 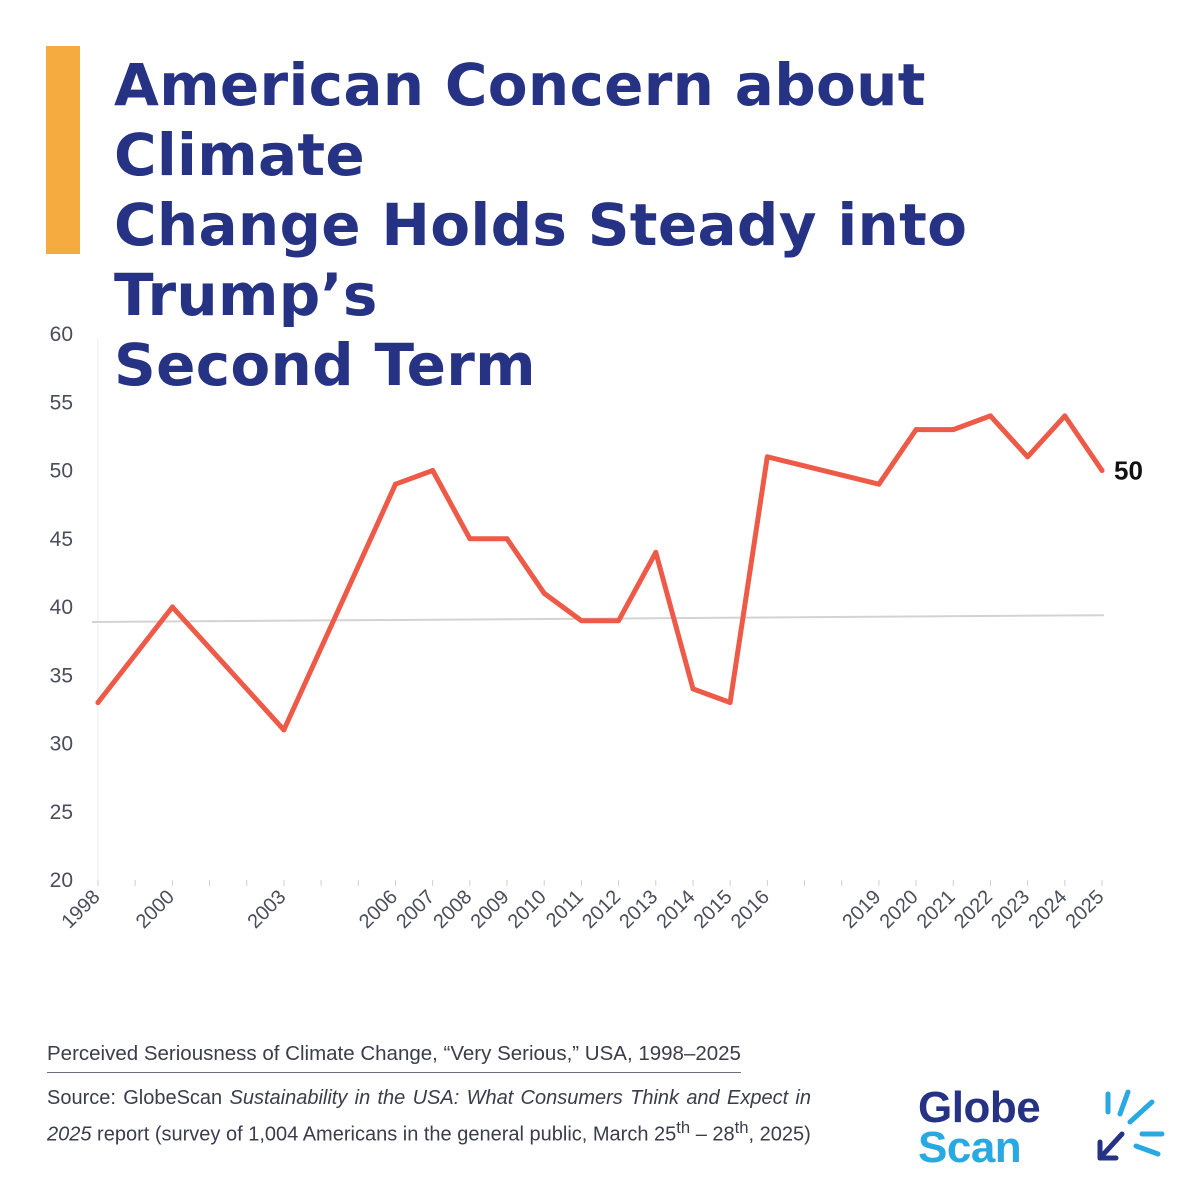 I want to click on source-suffix: , 2025), so click(x=779, y=1134).